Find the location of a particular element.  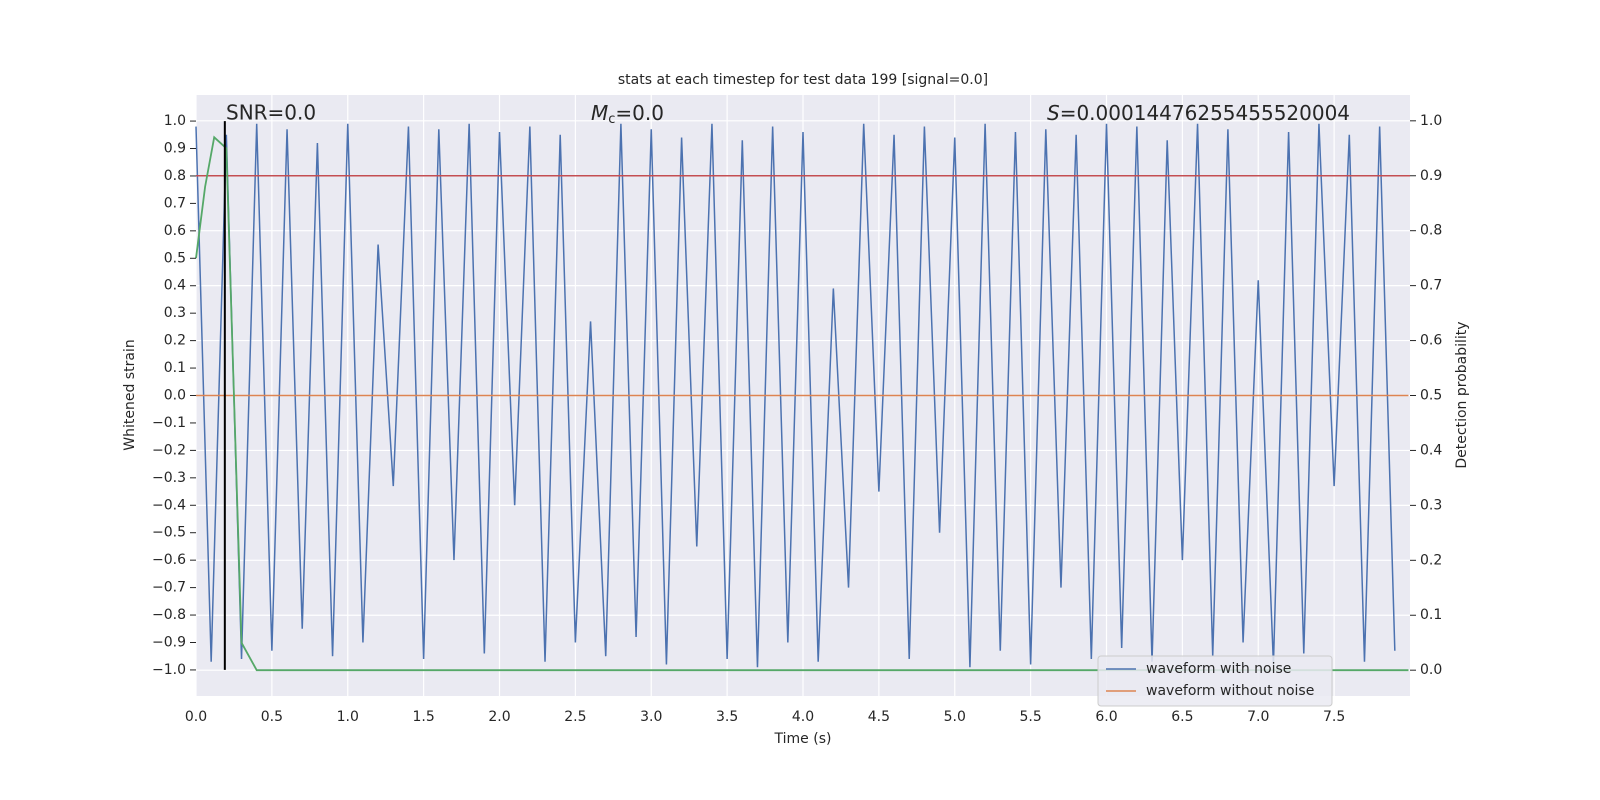

y-tick-label: −1.0 is located at coordinates (169, 670).